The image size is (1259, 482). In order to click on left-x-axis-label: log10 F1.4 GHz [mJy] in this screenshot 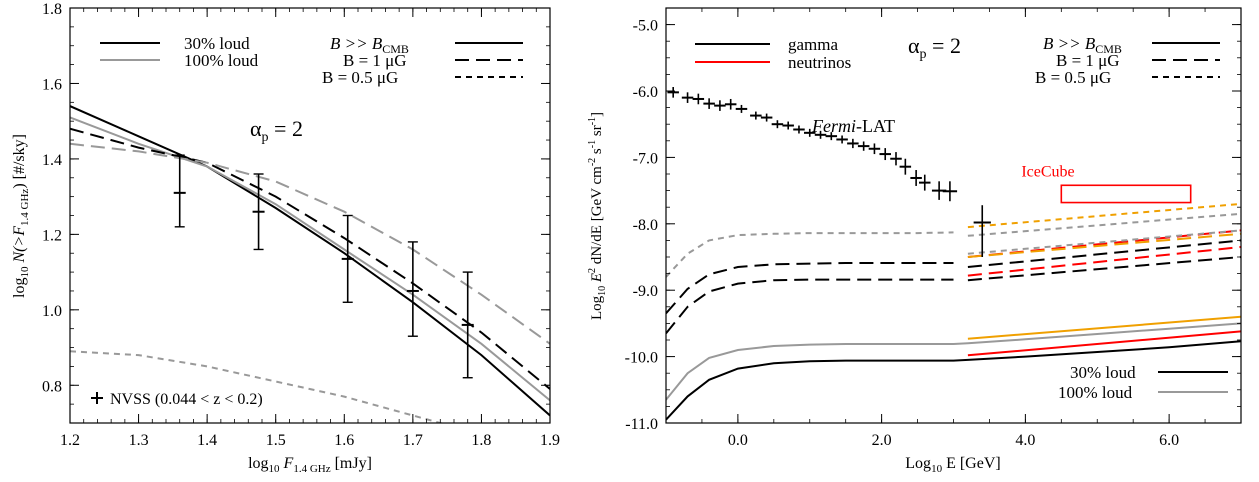, I will do `click(310, 465)`.